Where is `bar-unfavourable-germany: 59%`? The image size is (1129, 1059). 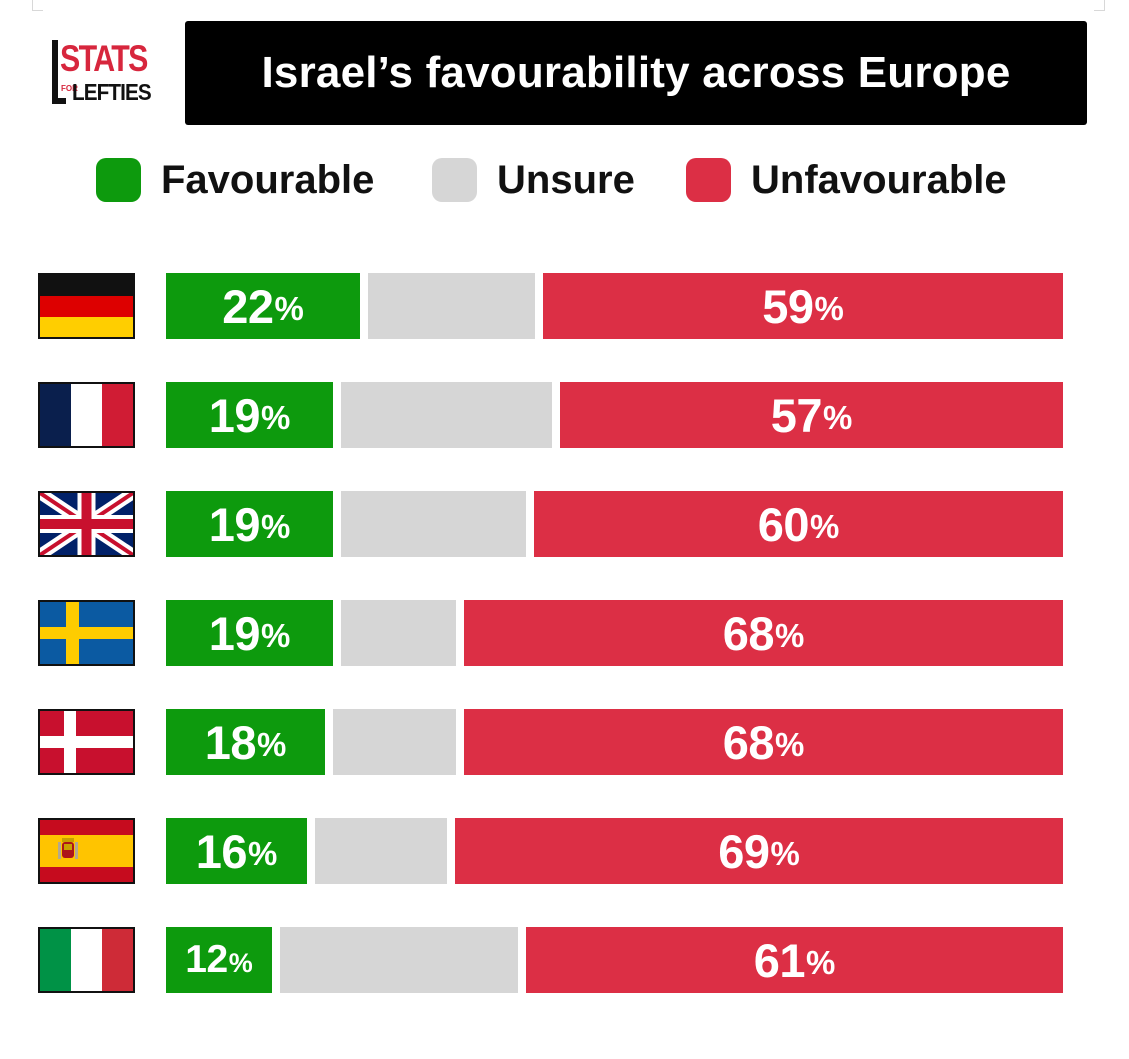
bar-unfavourable-germany: 59% is located at coordinates (803, 306).